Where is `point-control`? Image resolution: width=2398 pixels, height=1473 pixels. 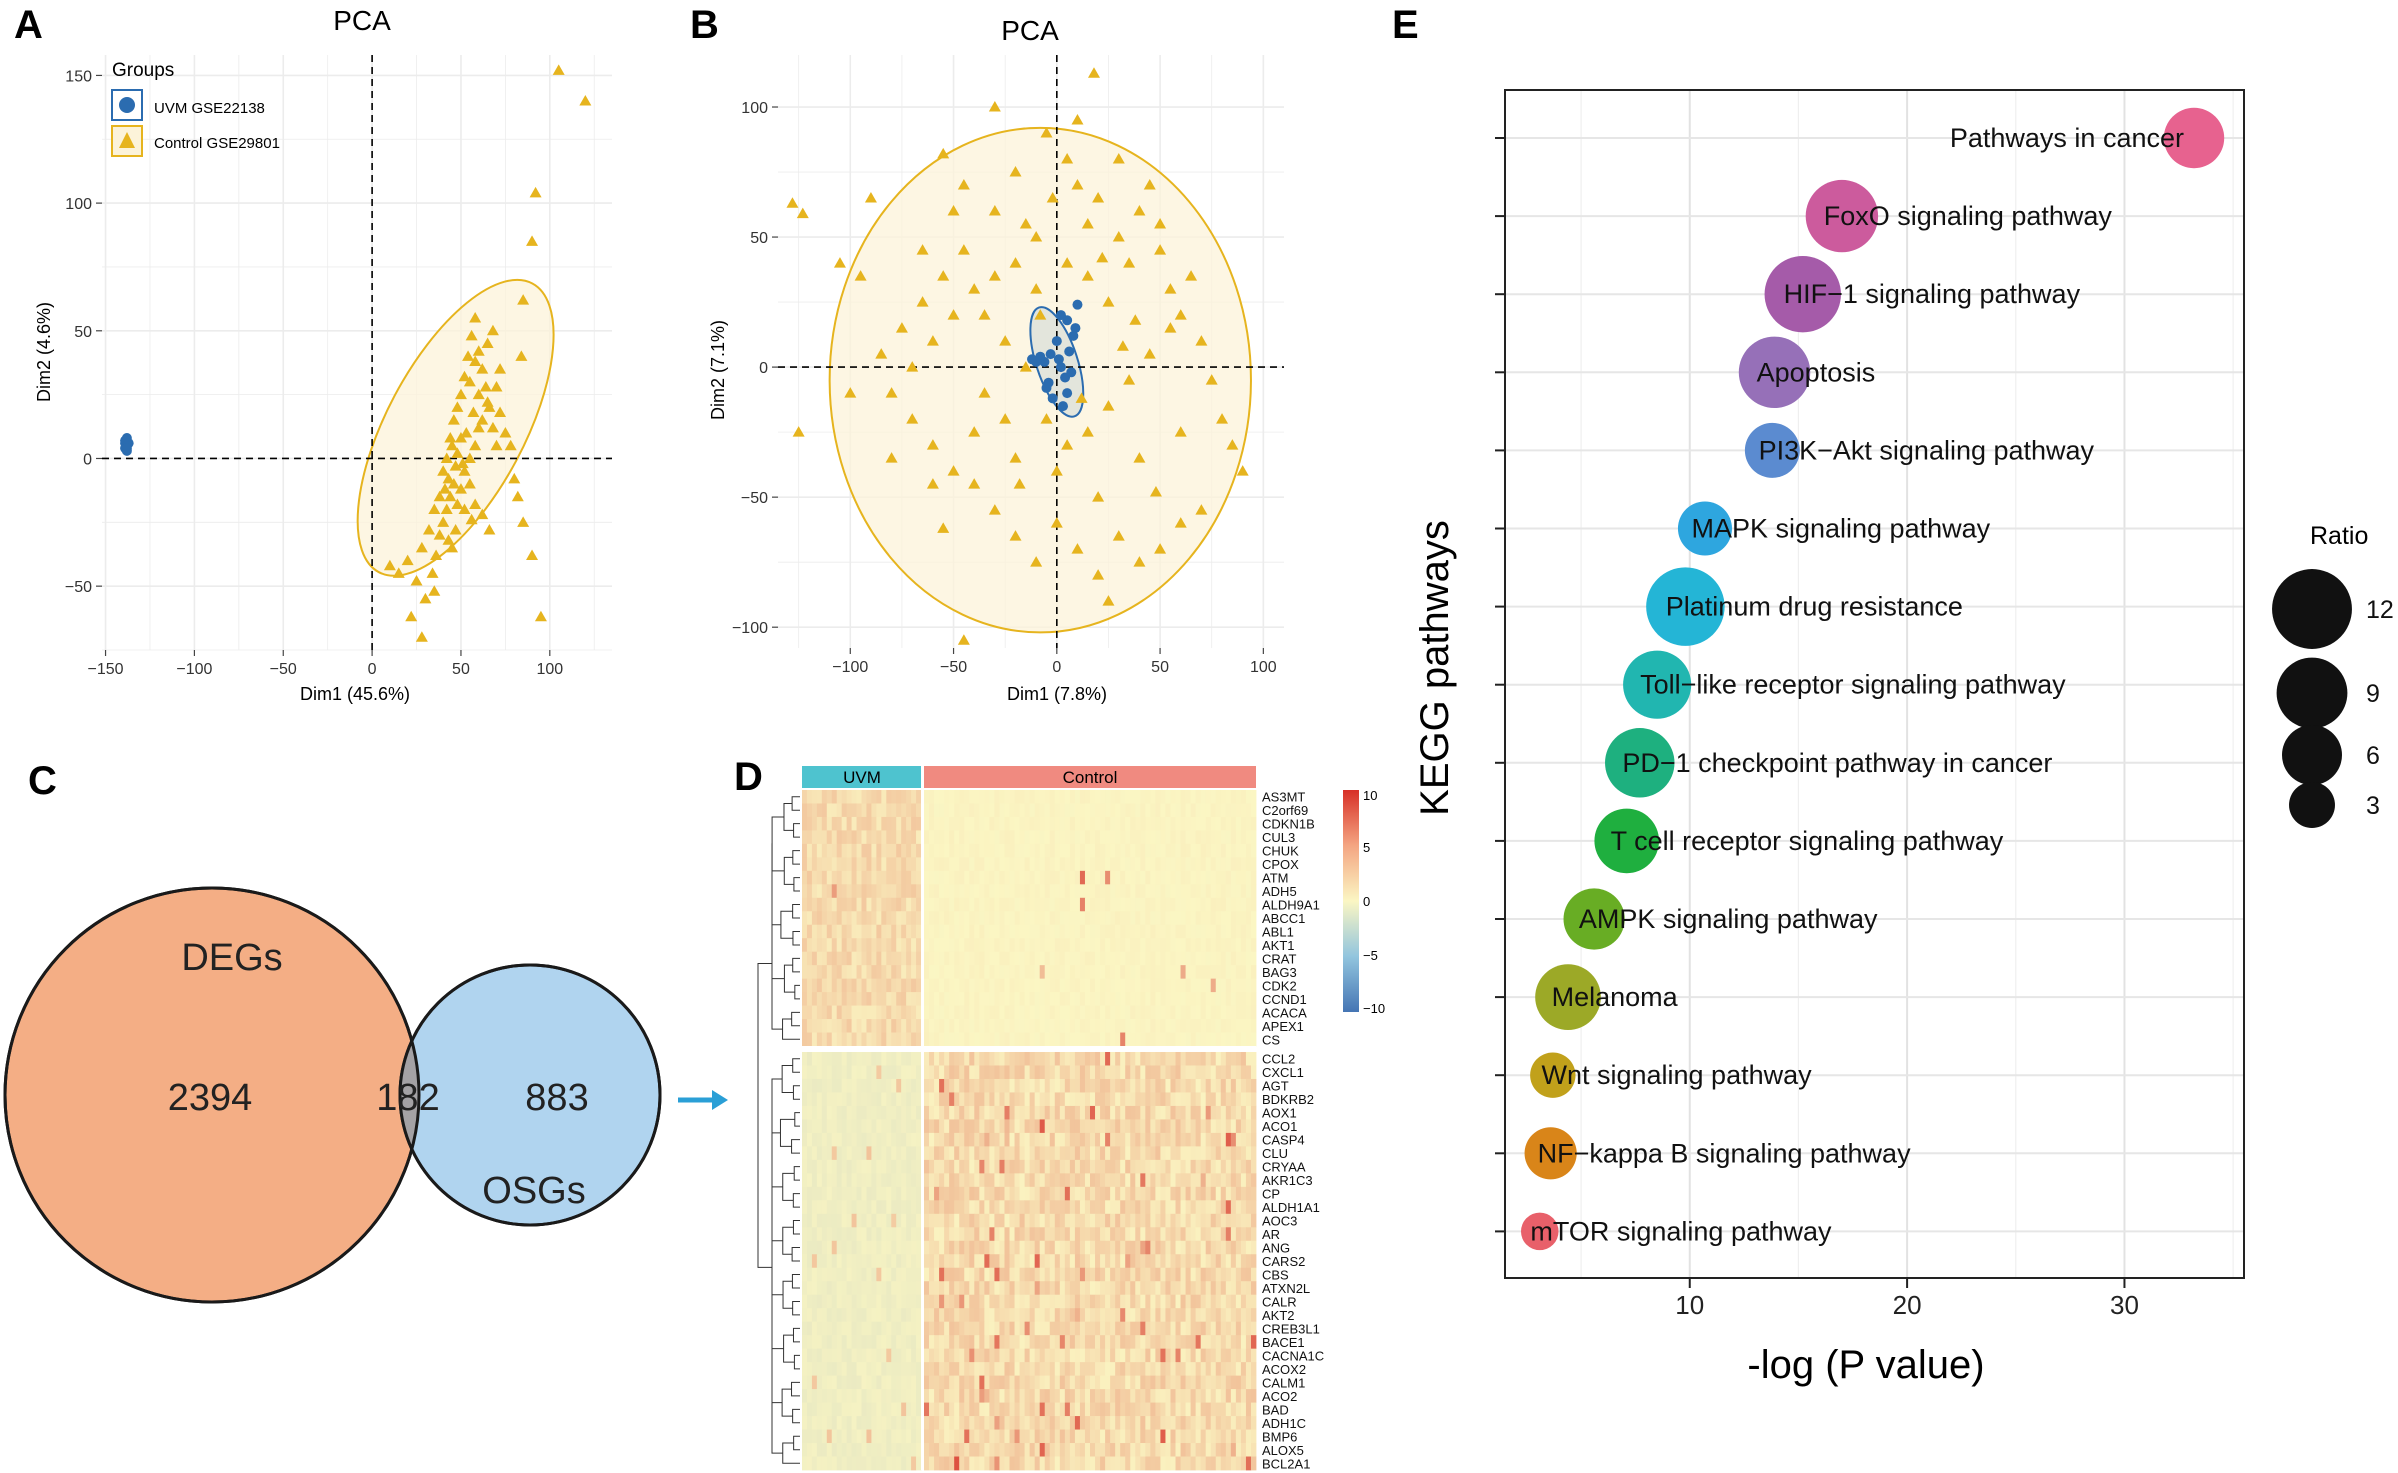
point-control is located at coordinates (1087, 431).